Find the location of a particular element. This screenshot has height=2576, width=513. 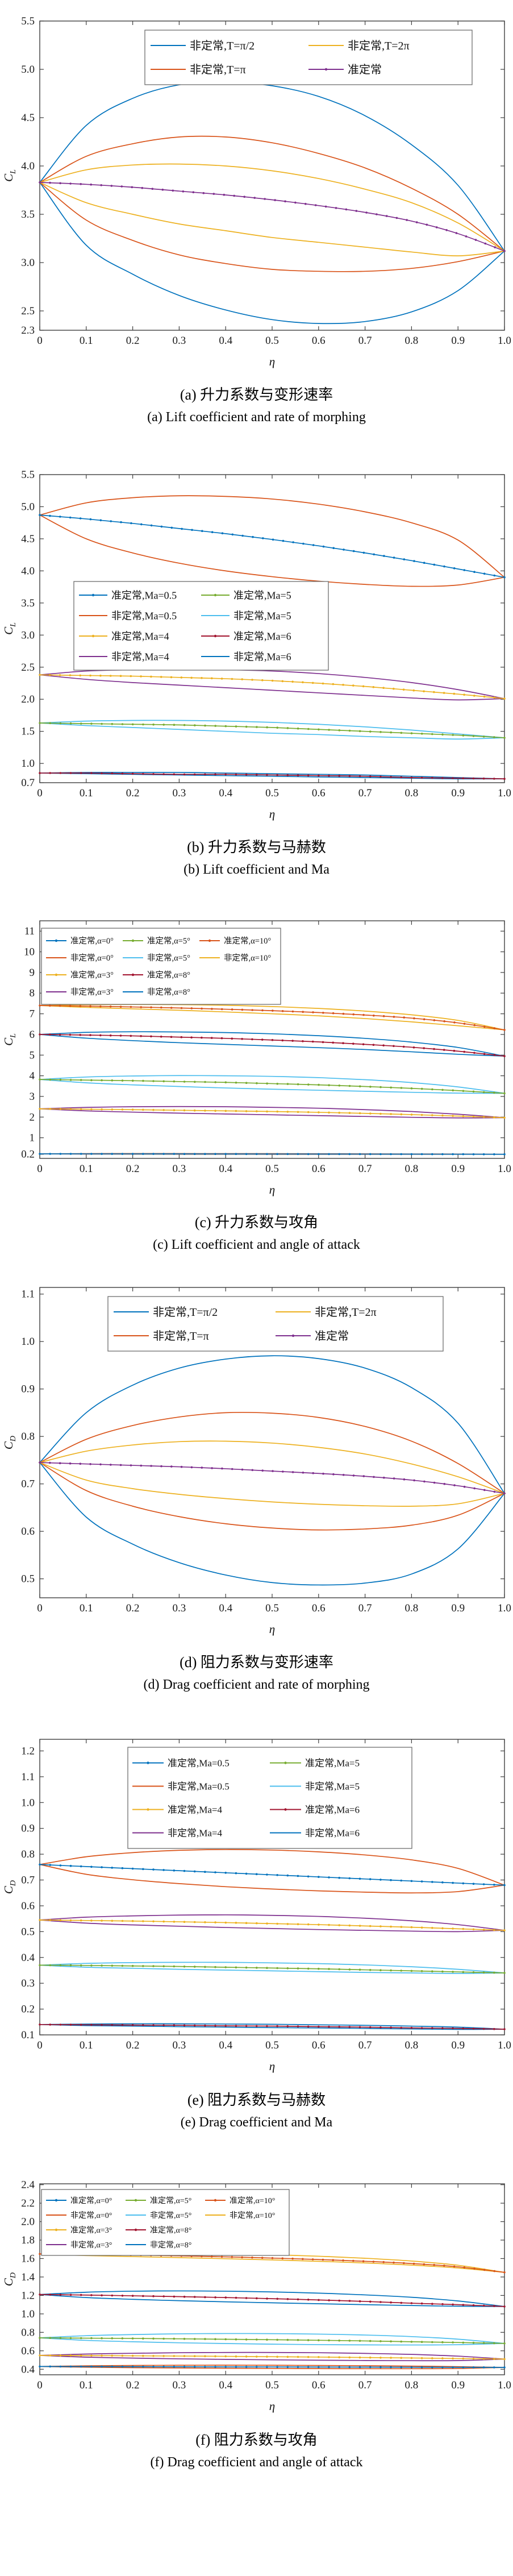

svg-text: 非定常,Ma=6 is located at coordinates (262, 657).